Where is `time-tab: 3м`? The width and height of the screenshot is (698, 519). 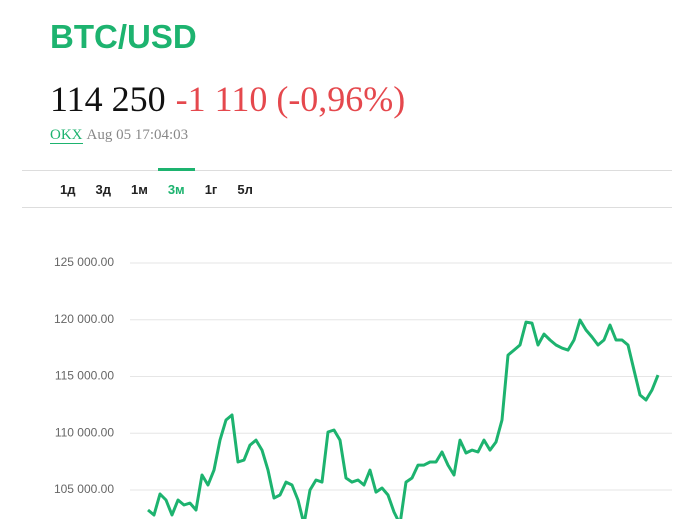 time-tab: 3м is located at coordinates (176, 187).